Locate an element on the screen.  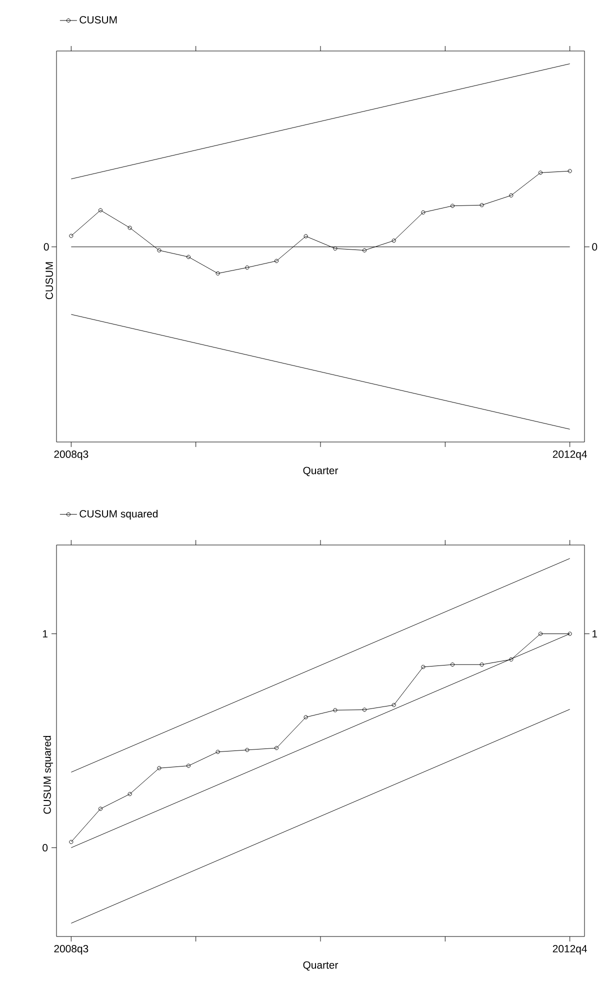
legend-label: CUSUM is located at coordinates (98, 20).